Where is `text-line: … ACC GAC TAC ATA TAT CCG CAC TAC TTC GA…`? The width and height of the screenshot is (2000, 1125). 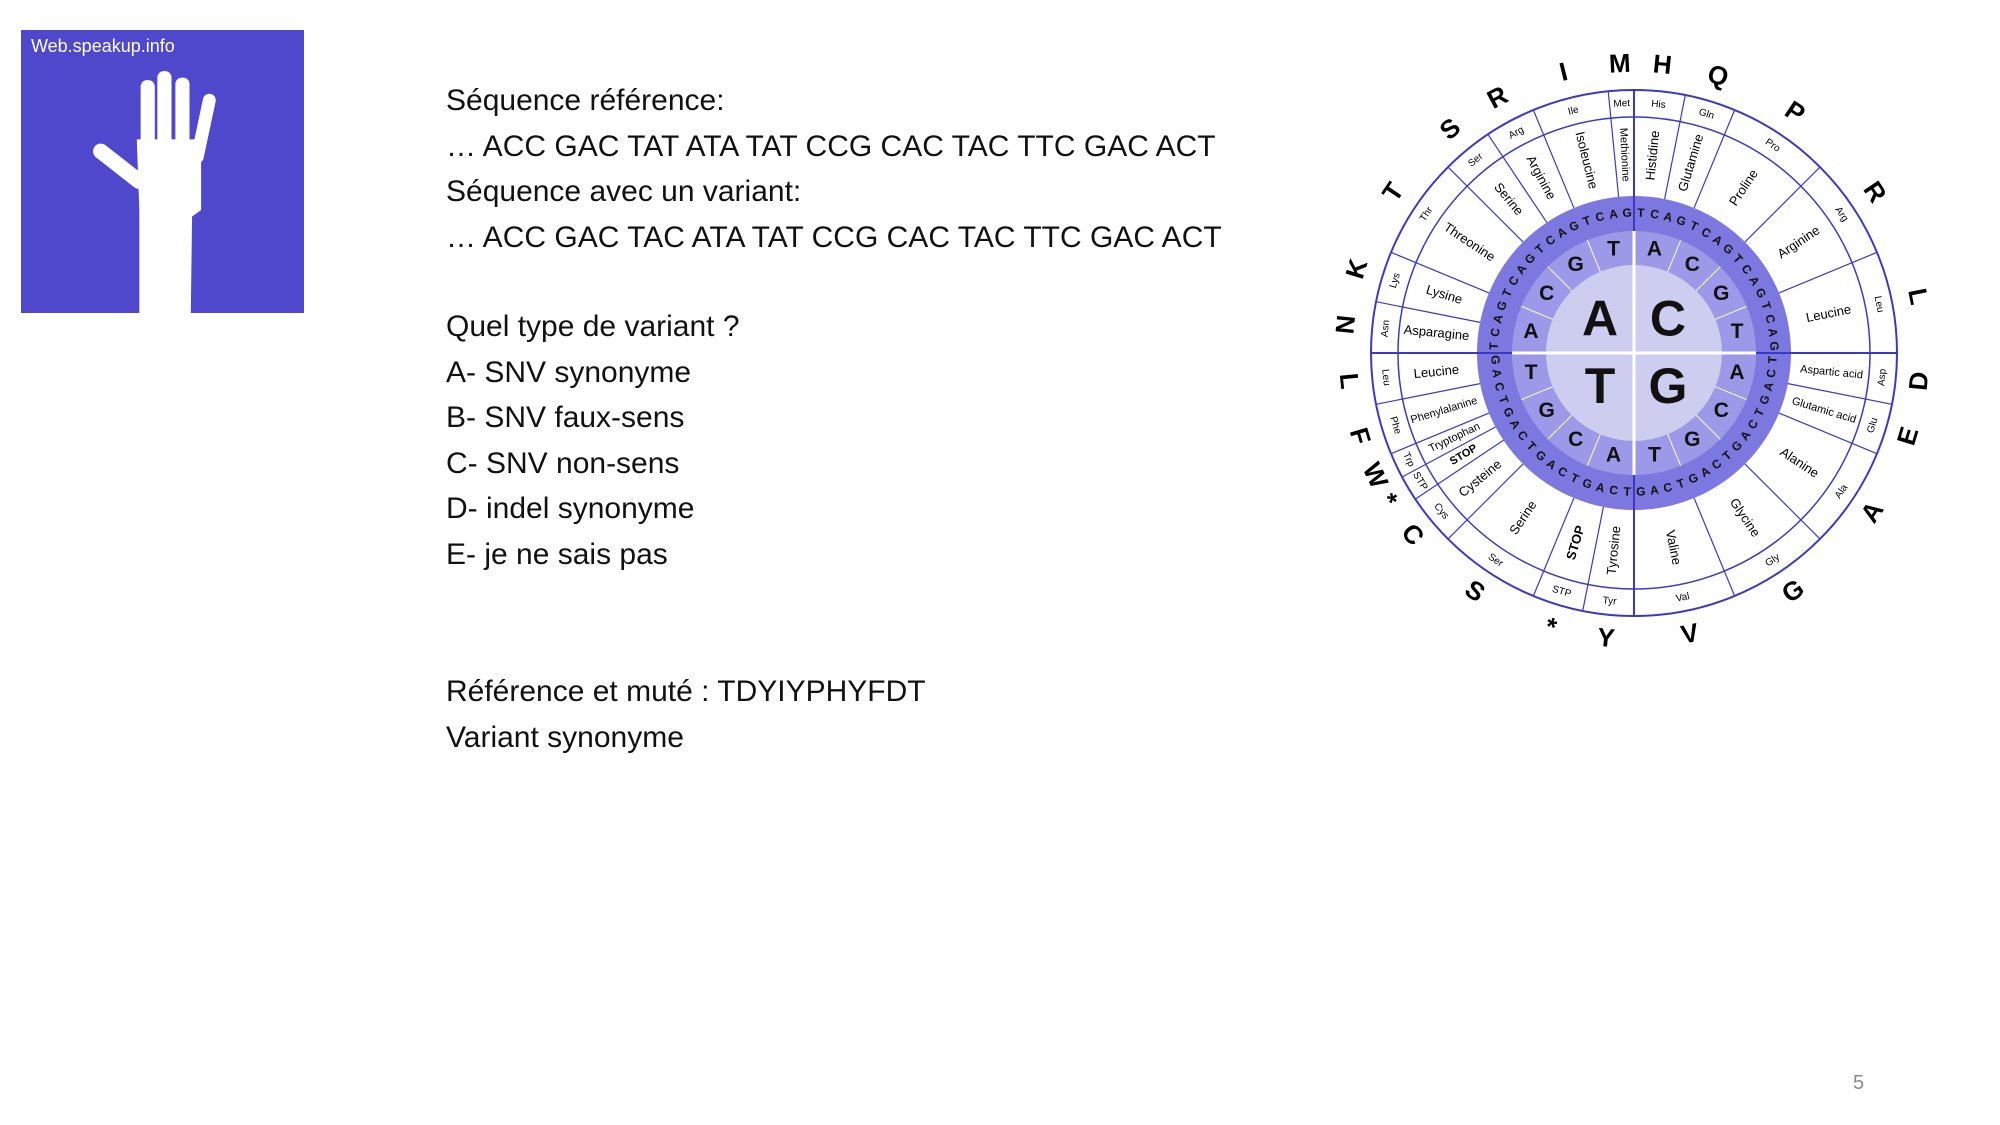 text-line: … ACC GAC TAC ATA TAT CCG CAC TAC TTC GA… is located at coordinates (834, 237).